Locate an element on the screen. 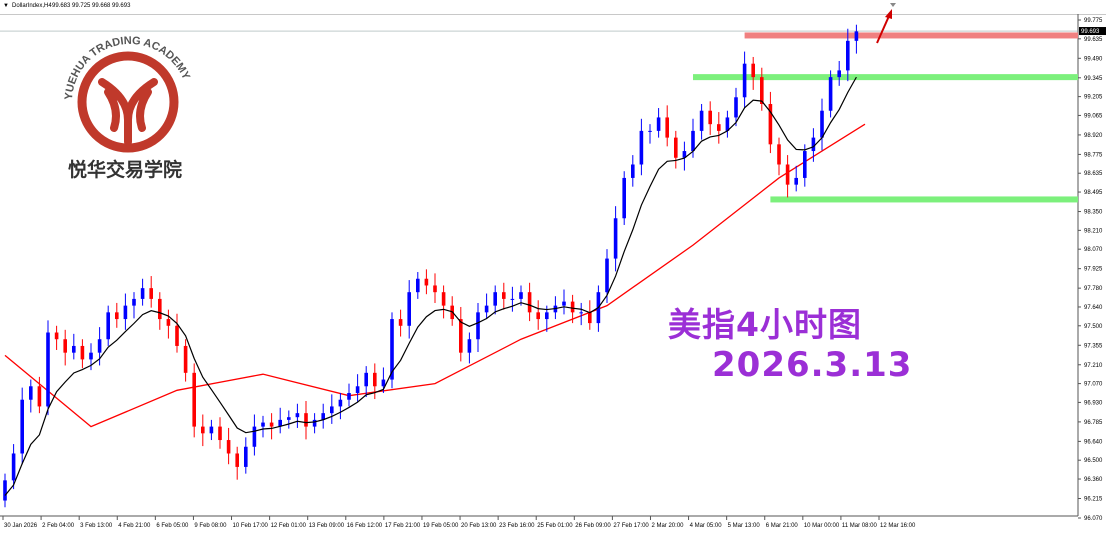  x-tick-label: 27 Feb 17:00 is located at coordinates (631, 526).